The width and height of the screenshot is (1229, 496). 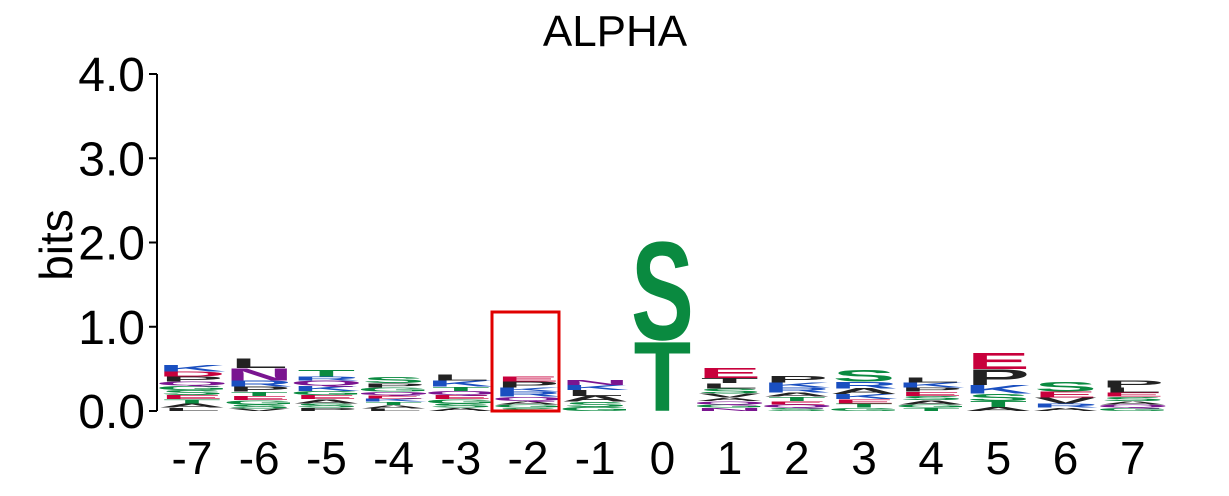 What do you see at coordinates (393, 458) in the screenshot?
I see `x-tick-label: -4` at bounding box center [393, 458].